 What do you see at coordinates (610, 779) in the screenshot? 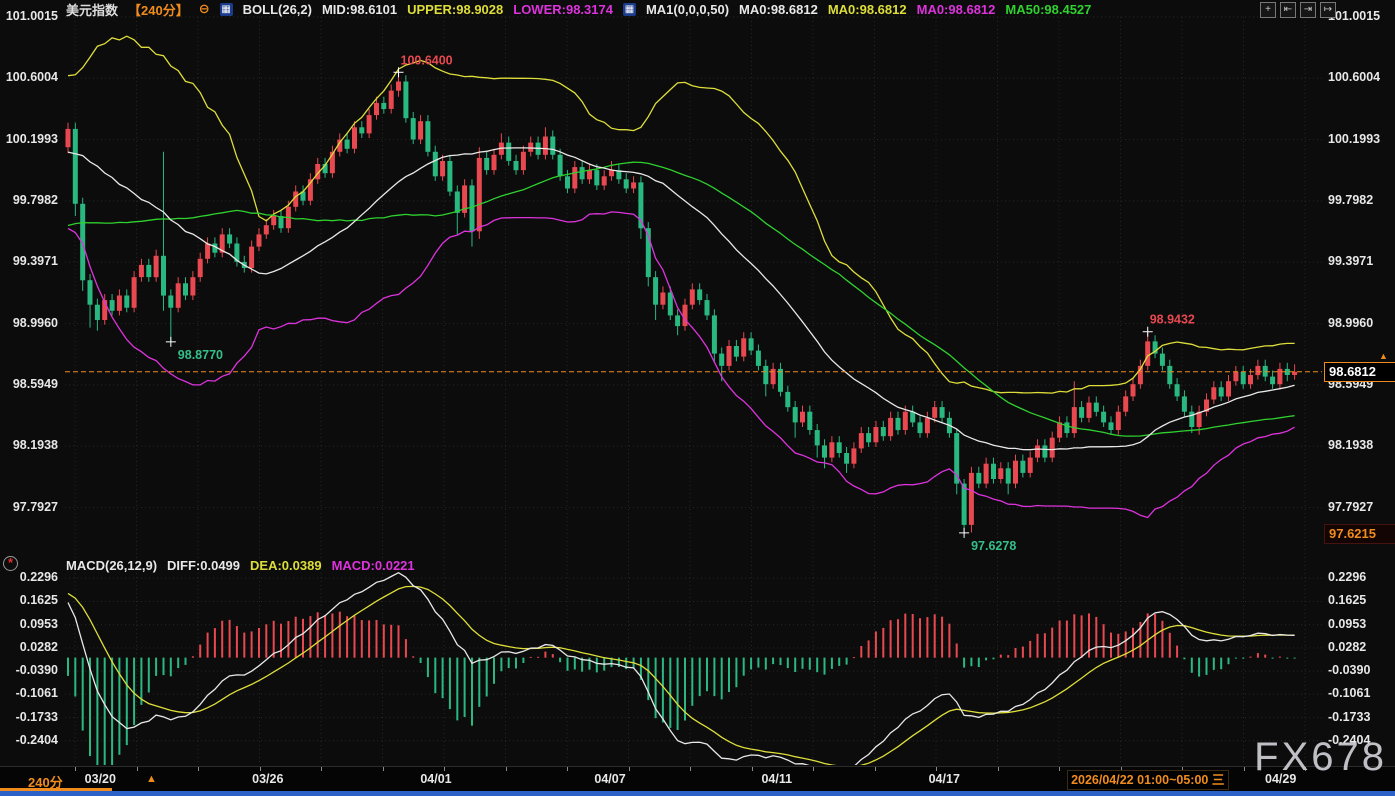
I see `date-label: 04/07` at bounding box center [610, 779].